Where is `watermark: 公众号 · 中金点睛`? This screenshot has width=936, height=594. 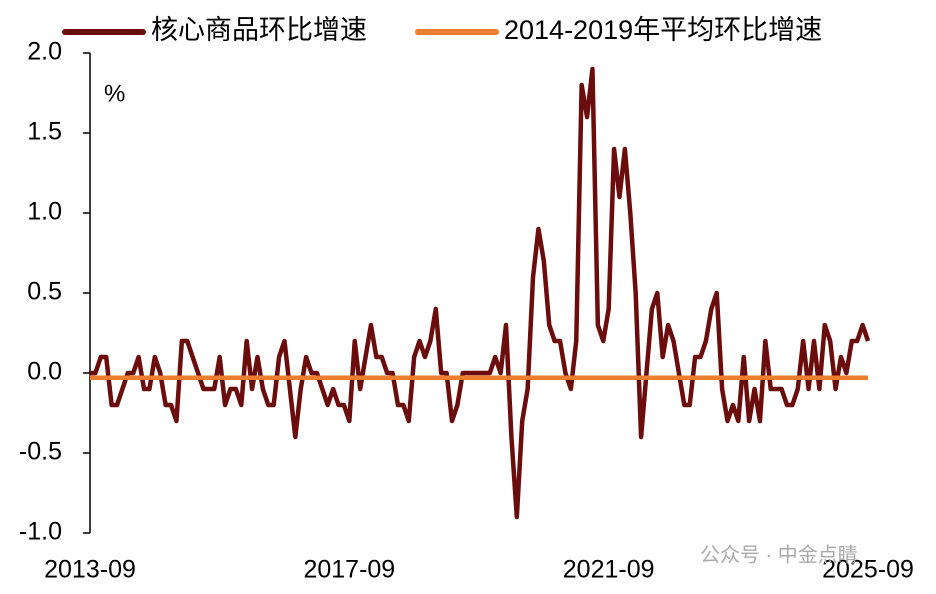
watermark: 公众号 · 中金点睛 is located at coordinates (779, 554).